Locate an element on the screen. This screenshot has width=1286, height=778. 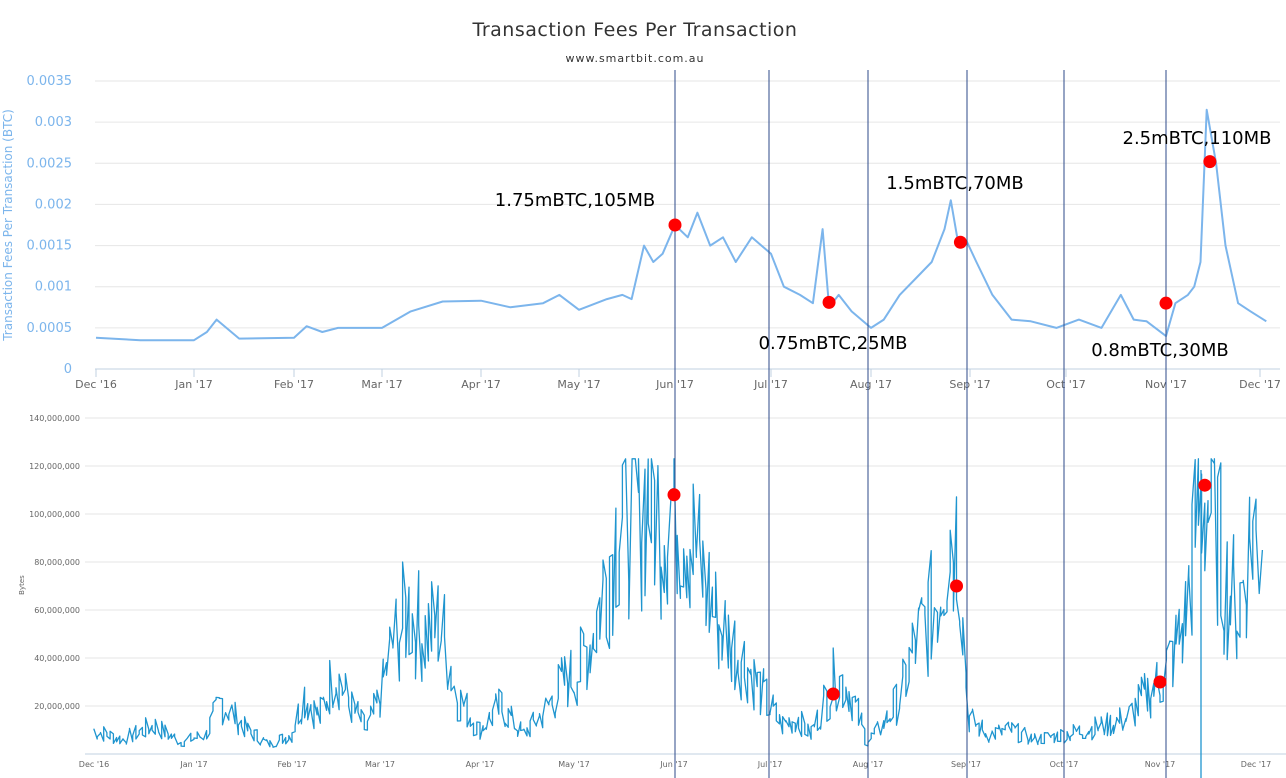
annotation-label: 0.75mBTC,25MB is located at coordinates (833, 343).